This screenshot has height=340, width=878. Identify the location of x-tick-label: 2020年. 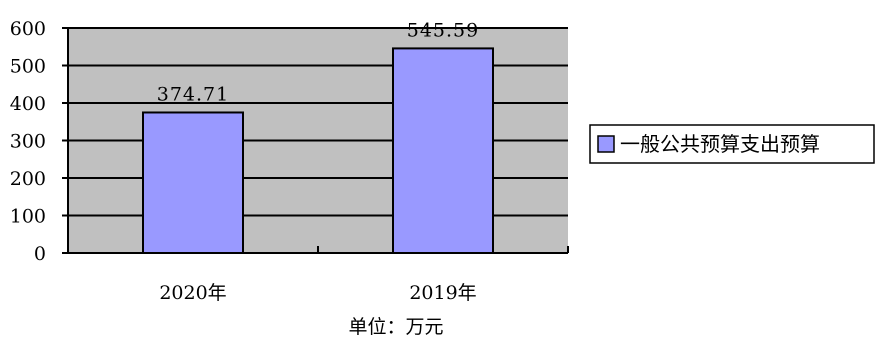
(192, 293).